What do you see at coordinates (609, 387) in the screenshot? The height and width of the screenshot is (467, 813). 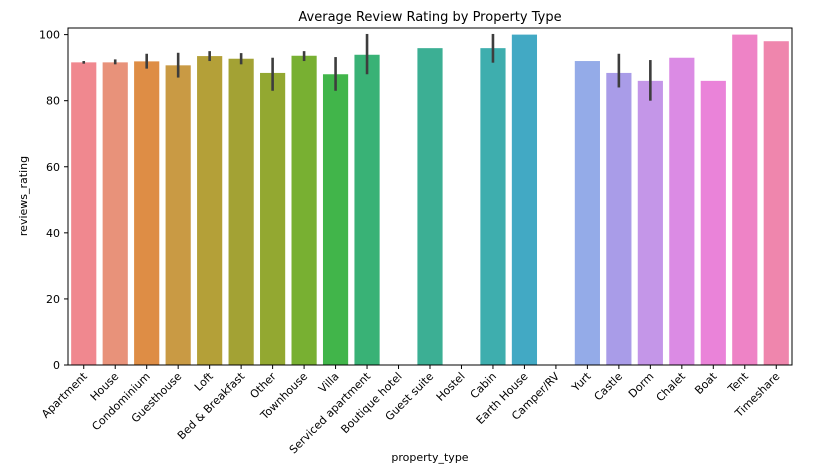 I see `x-tick-label: Castle` at bounding box center [609, 387].